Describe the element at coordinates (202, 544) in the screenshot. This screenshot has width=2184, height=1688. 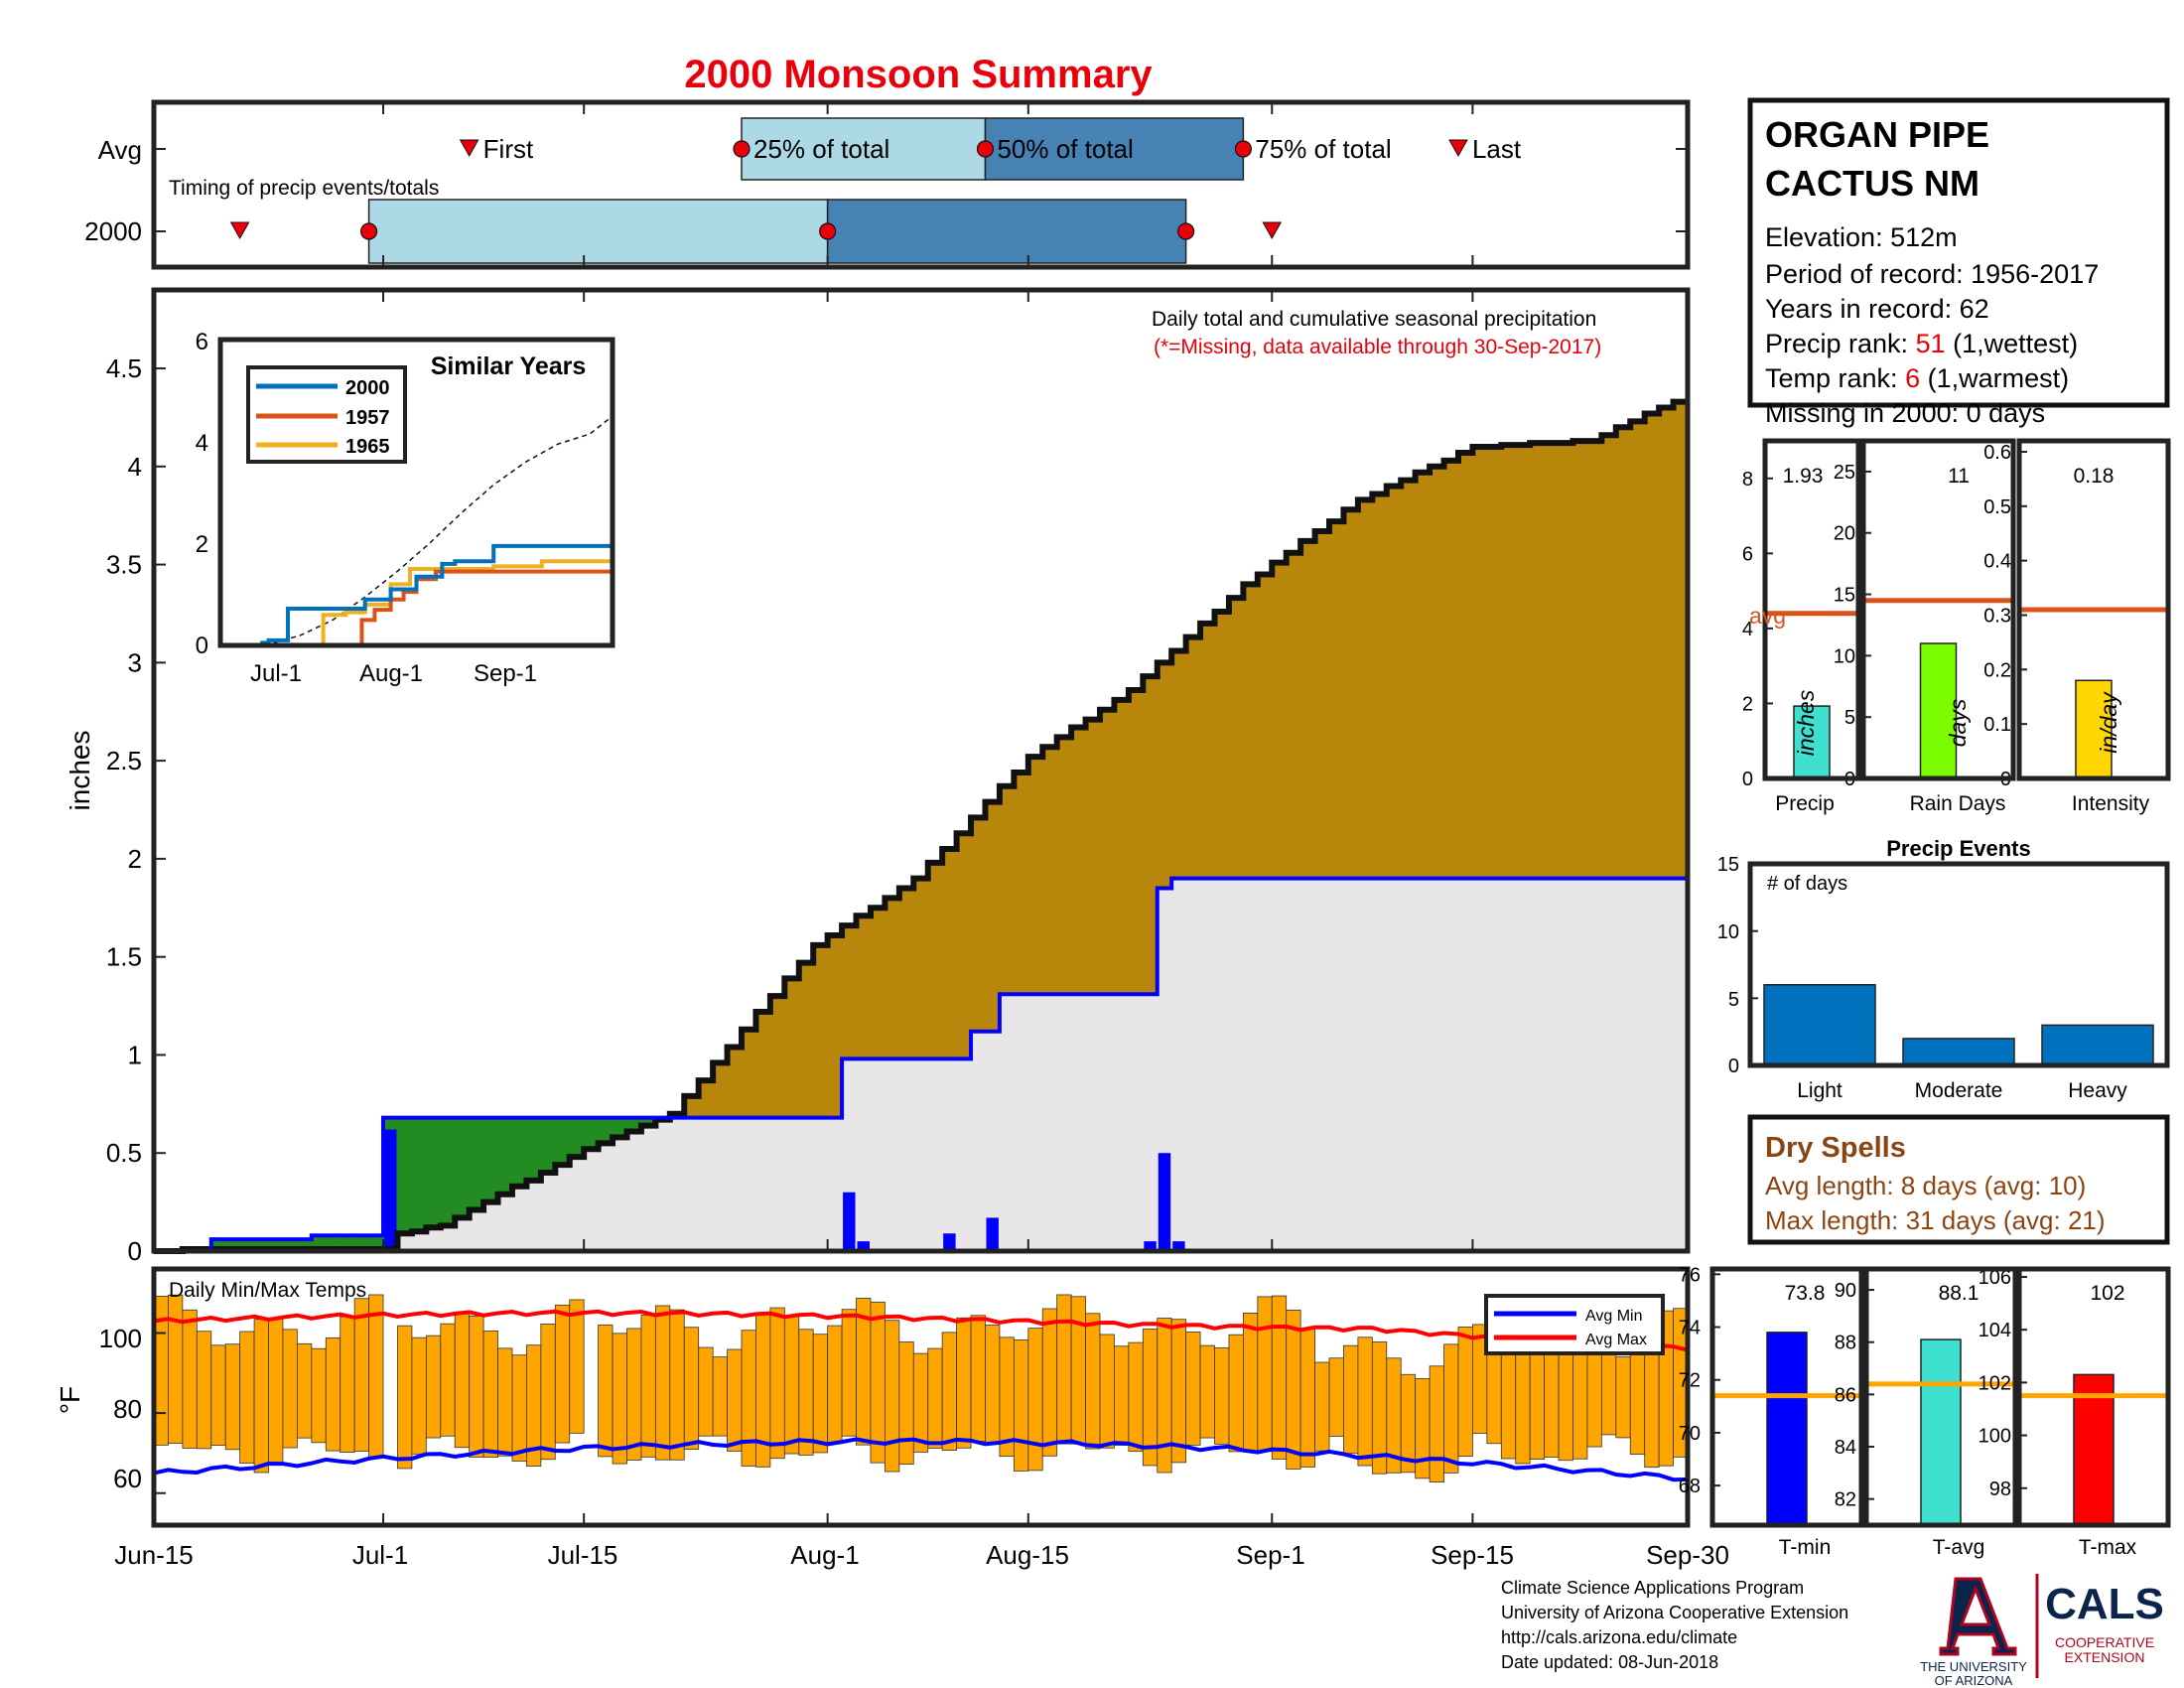
I see `inset-y-tick: 2` at that location.